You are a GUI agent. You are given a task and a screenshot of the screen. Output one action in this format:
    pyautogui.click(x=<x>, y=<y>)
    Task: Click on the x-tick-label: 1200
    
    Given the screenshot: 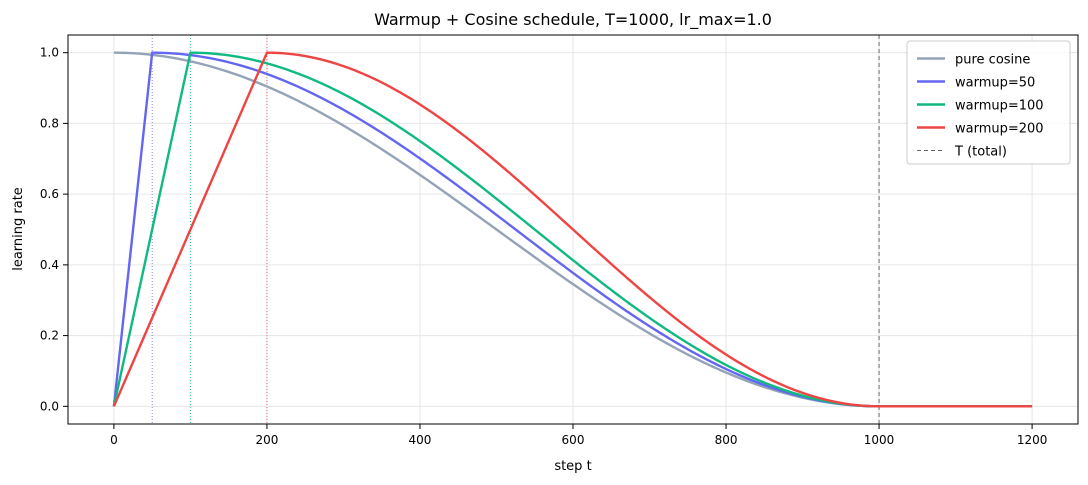 What is the action you would take?
    pyautogui.click(x=1032, y=440)
    